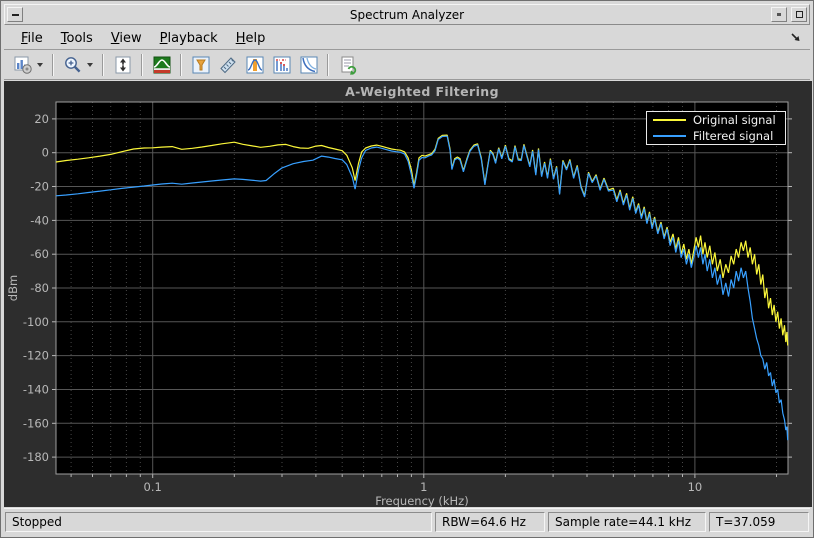  What do you see at coordinates (407, 65) in the screenshot?
I see `toolbar` at bounding box center [407, 65].